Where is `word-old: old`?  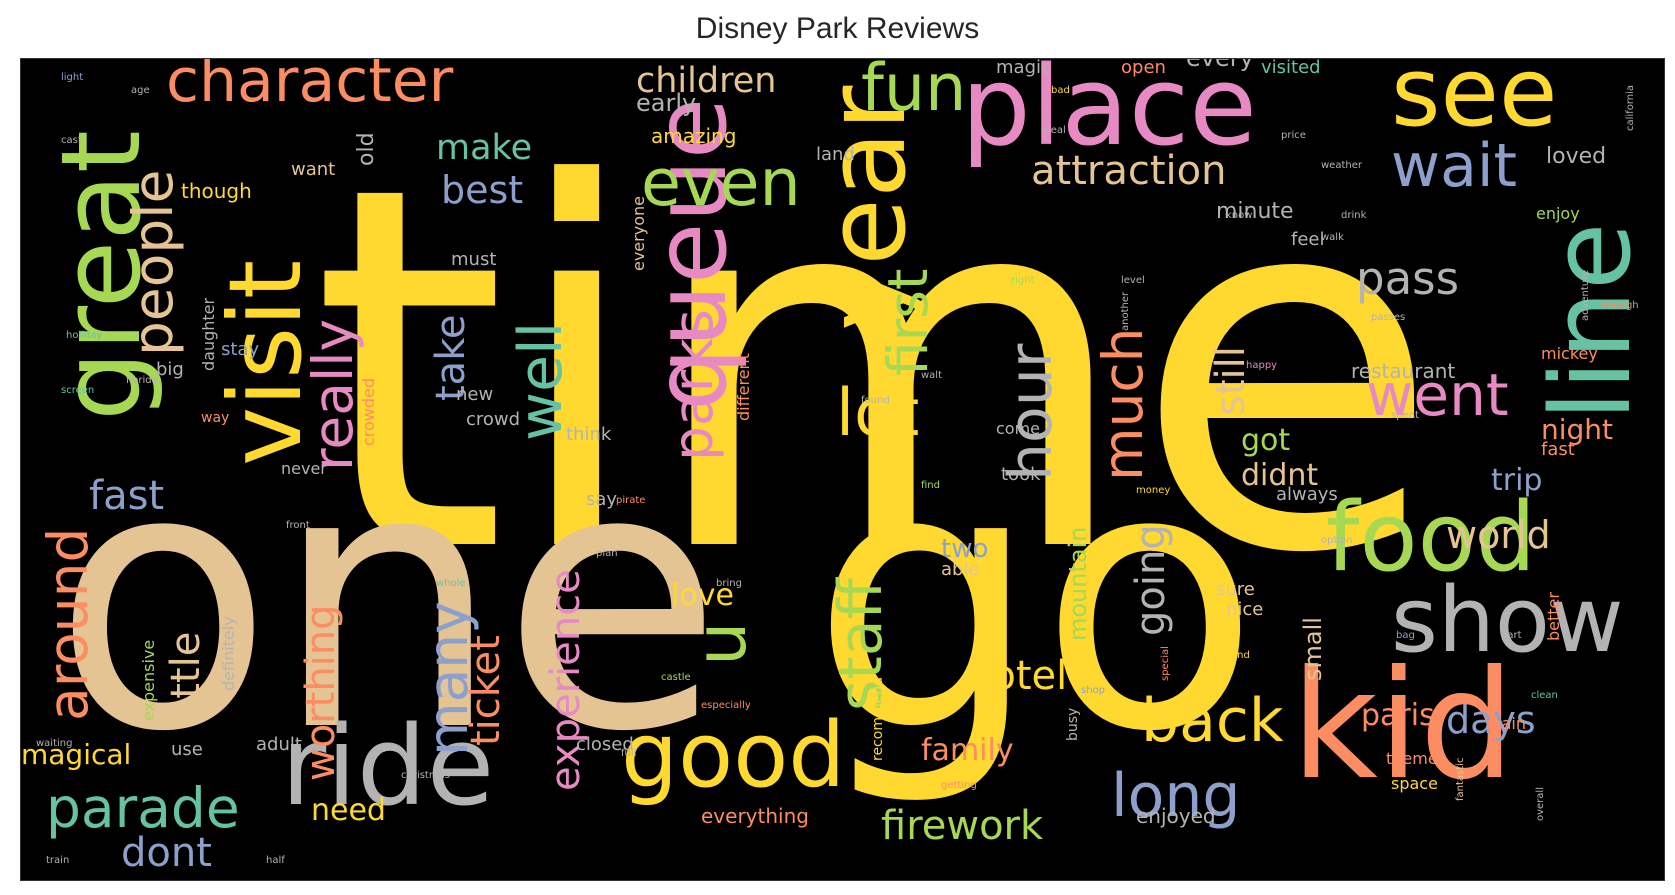 word-old: old is located at coordinates (366, 149).